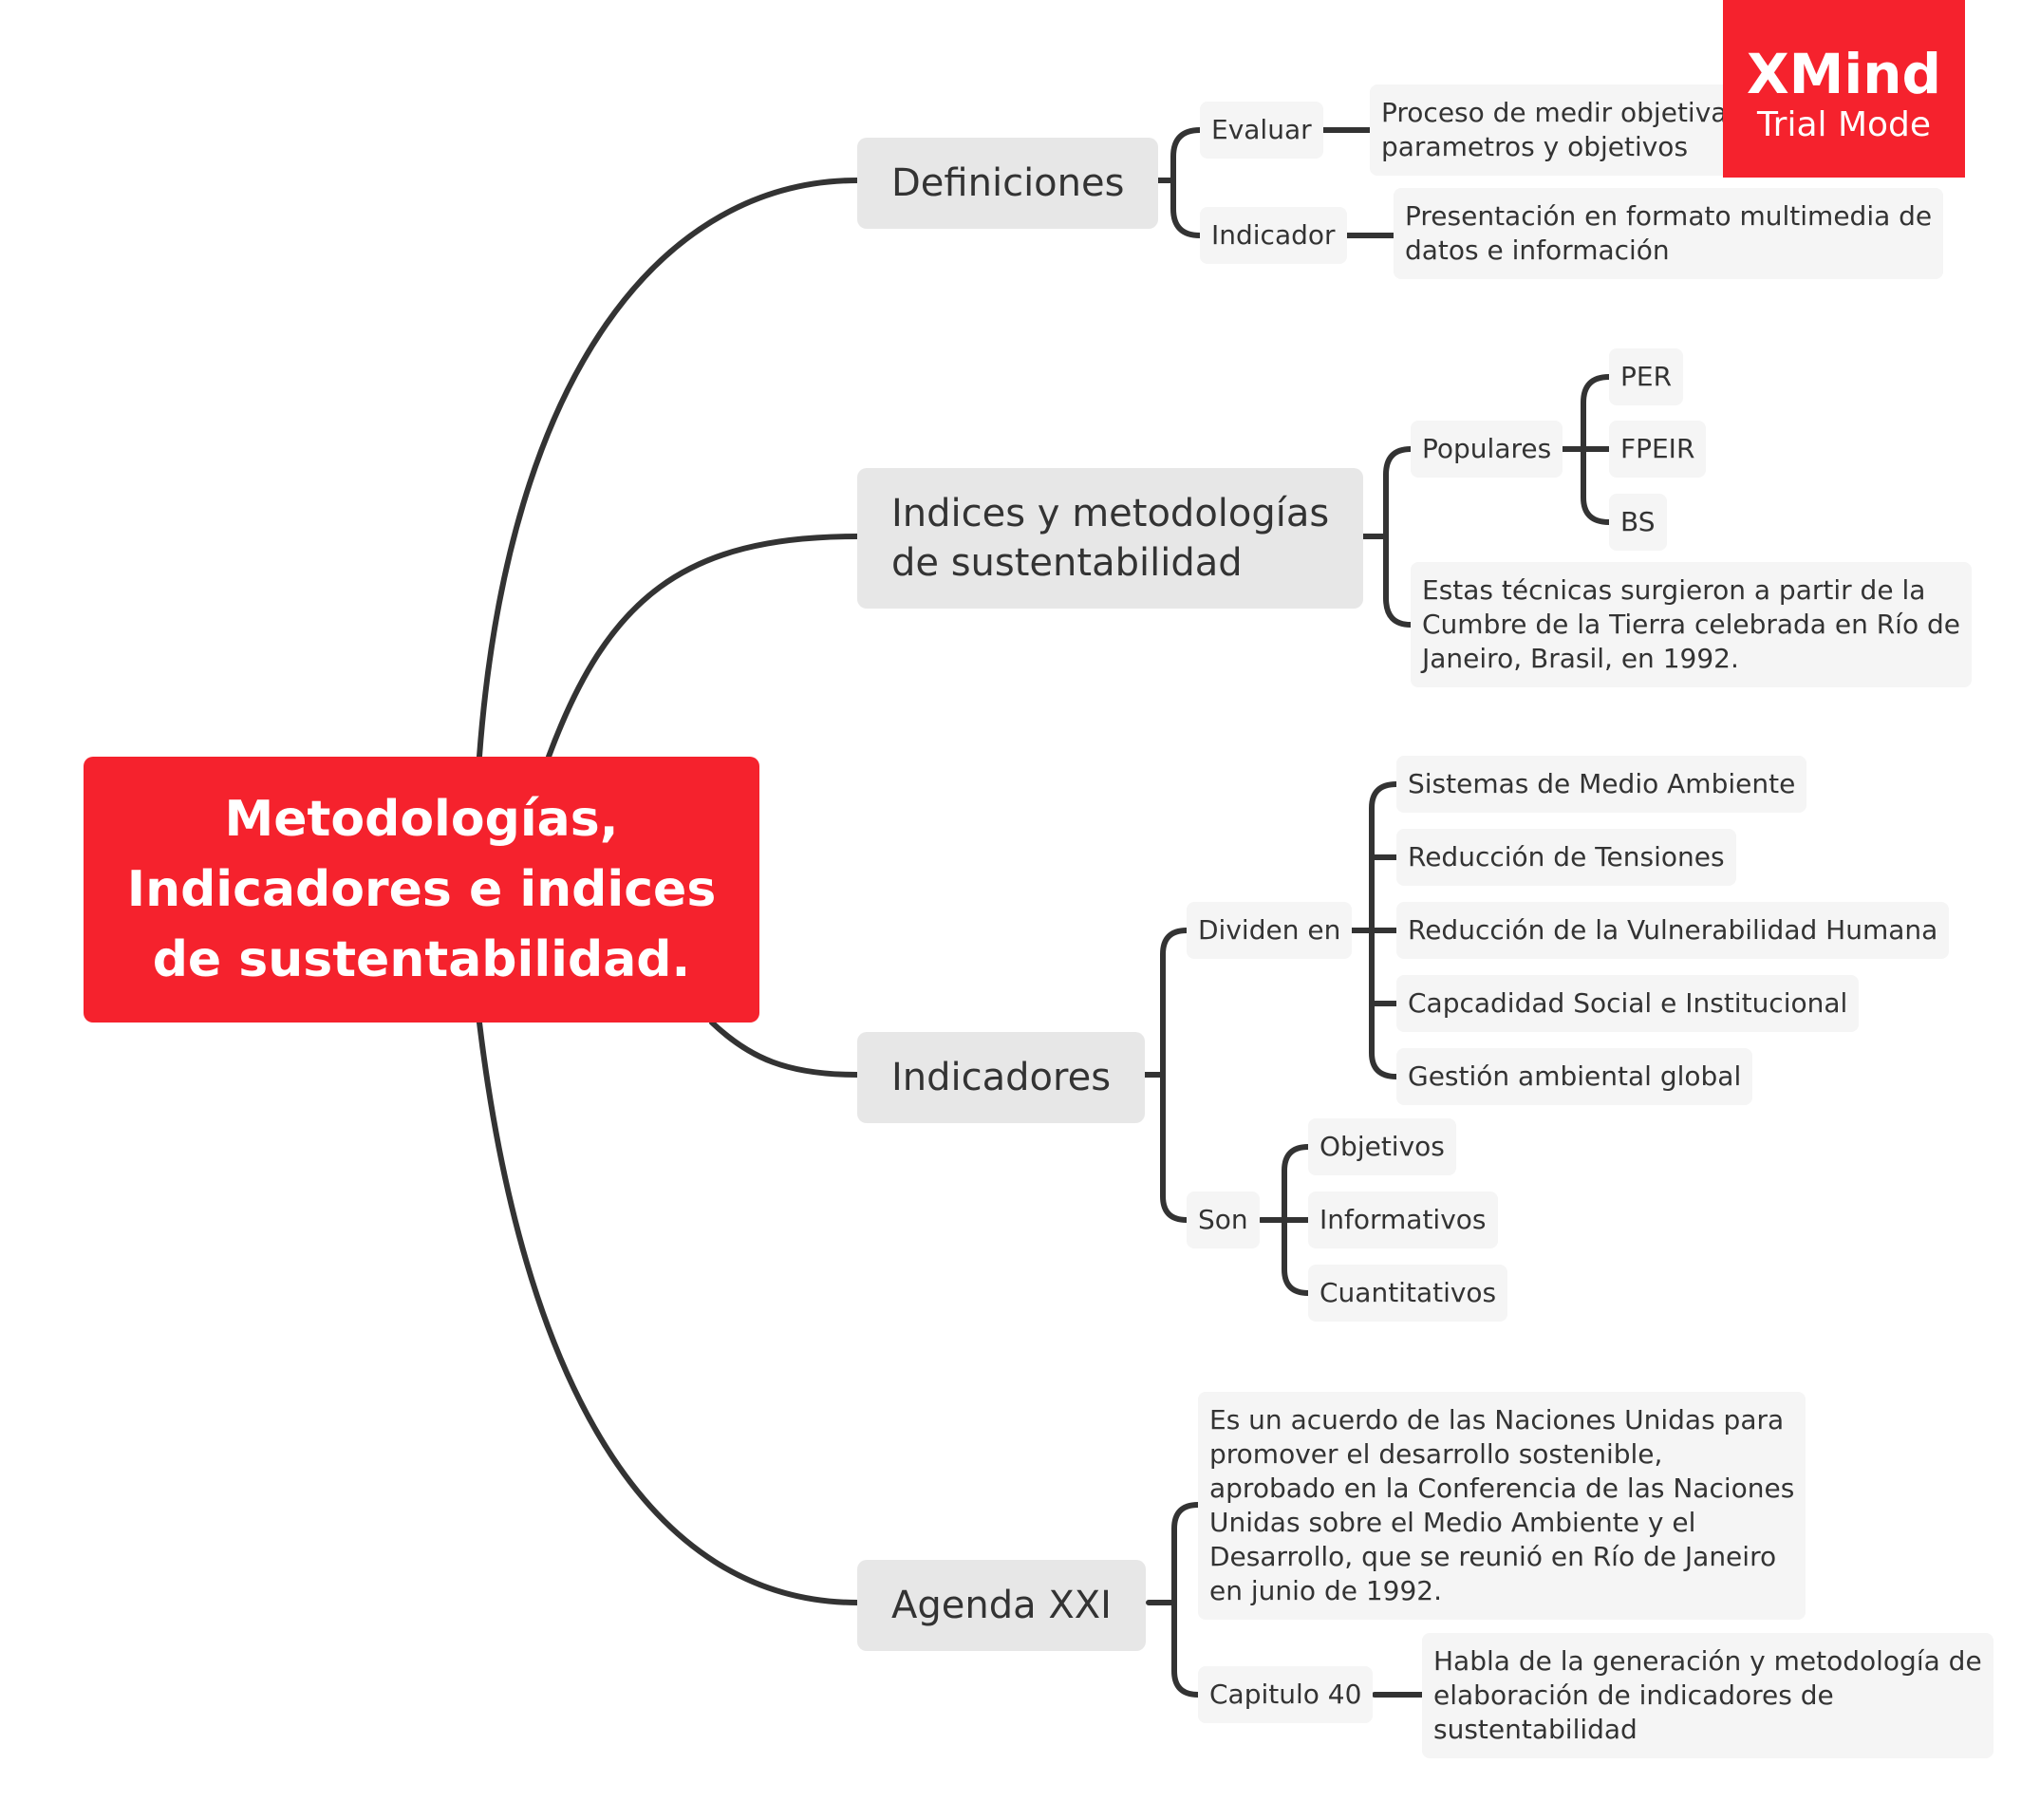 Image resolution: width=2040 pixels, height=1820 pixels. I want to click on topic-populares: Populares, so click(1487, 449).